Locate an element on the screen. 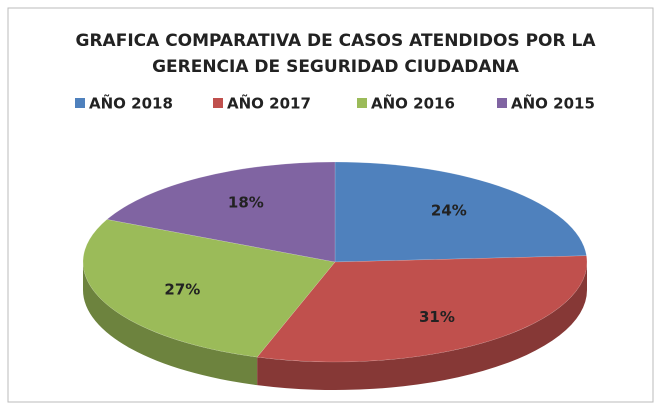 This screenshot has width=657, height=403. data-label: 24% is located at coordinates (449, 210).